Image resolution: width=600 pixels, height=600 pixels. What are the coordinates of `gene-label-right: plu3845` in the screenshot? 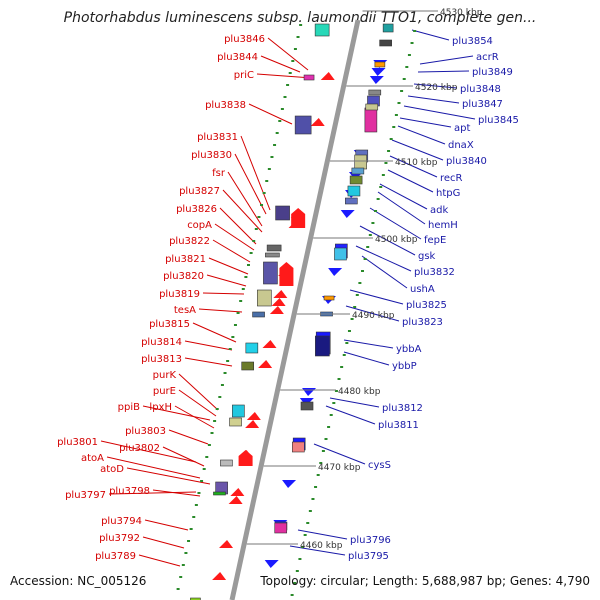 It's located at (498, 120).